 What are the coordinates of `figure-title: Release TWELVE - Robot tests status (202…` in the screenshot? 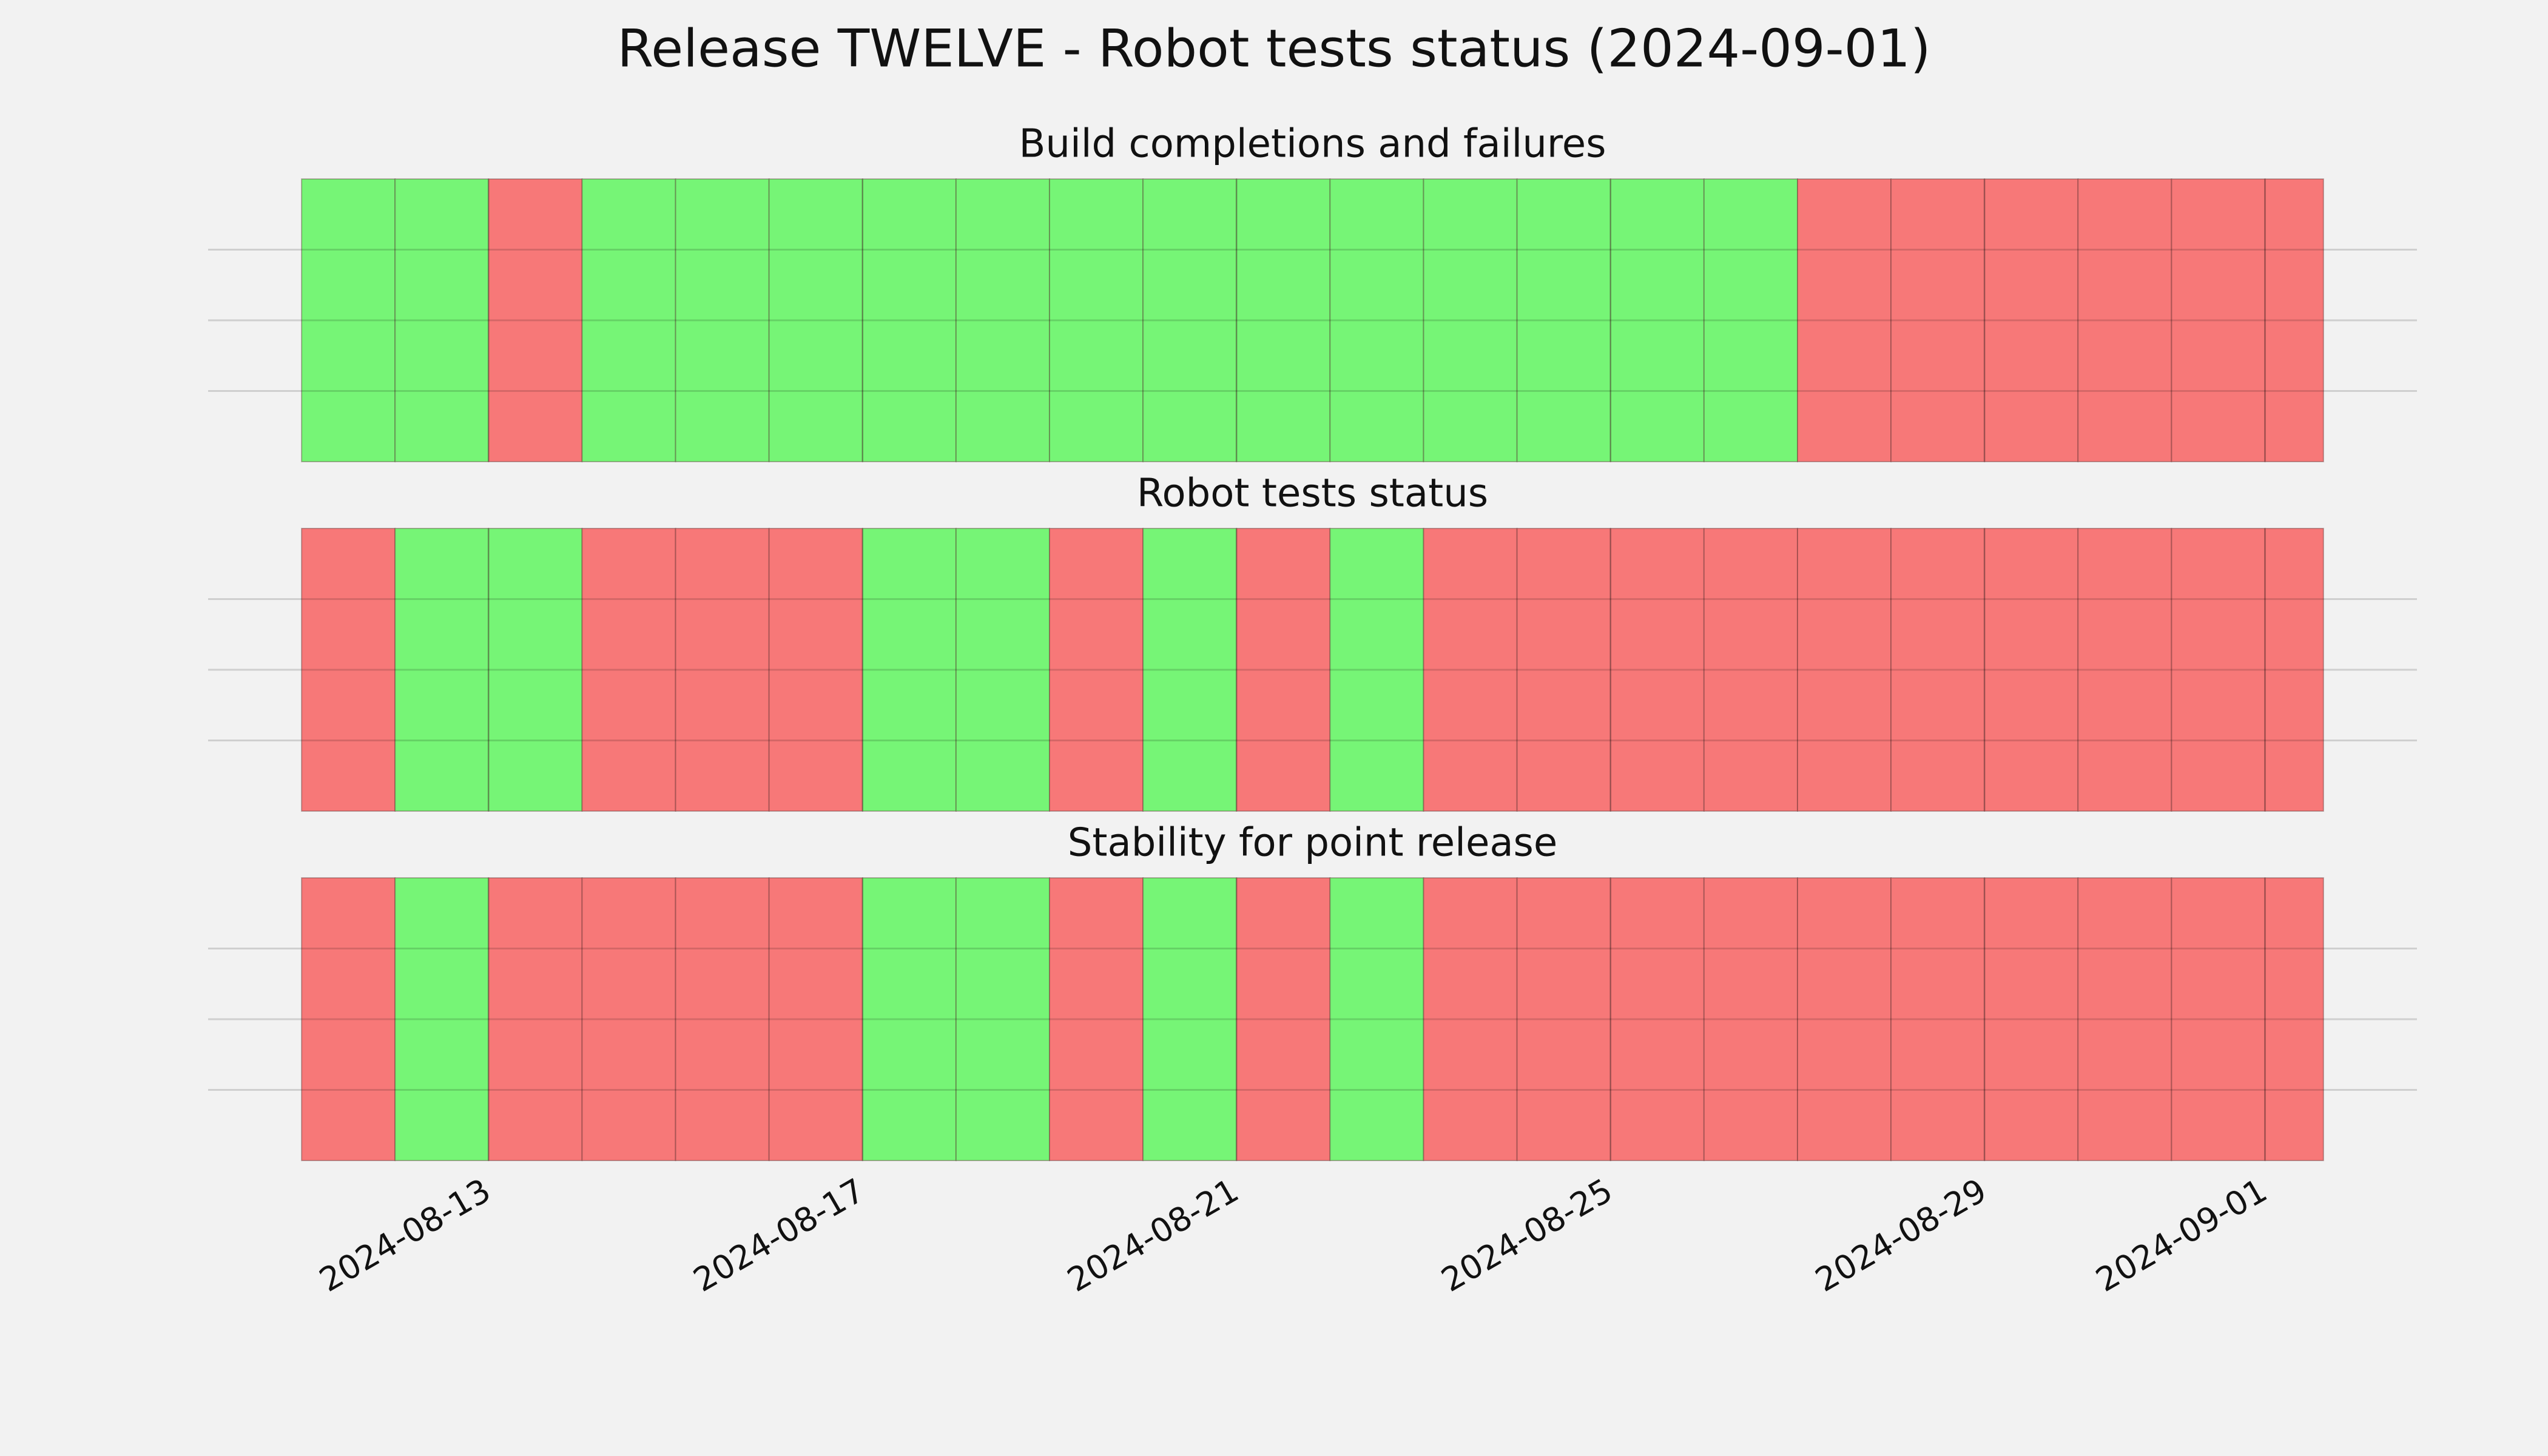 It's located at (1273, 48).